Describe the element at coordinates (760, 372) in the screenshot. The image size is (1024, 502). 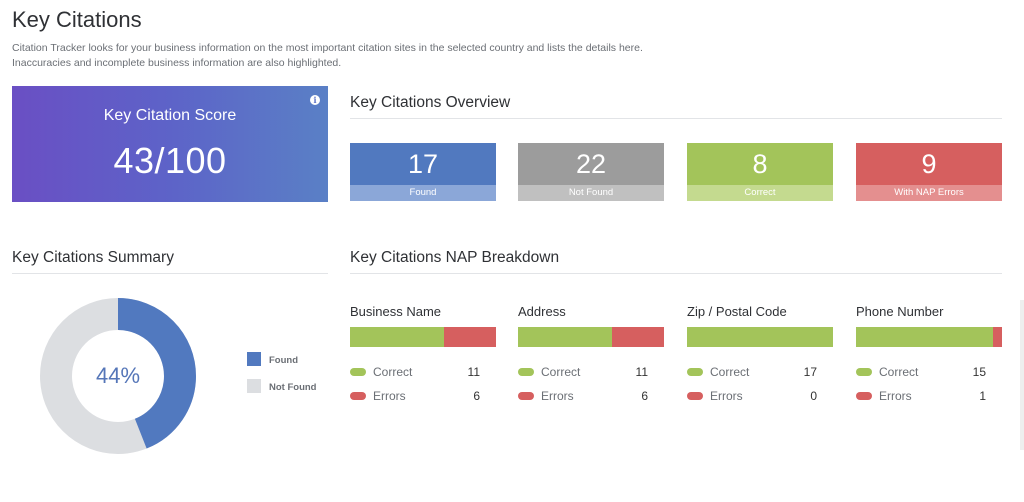
I see `nap-row-correct: Correct 17` at that location.